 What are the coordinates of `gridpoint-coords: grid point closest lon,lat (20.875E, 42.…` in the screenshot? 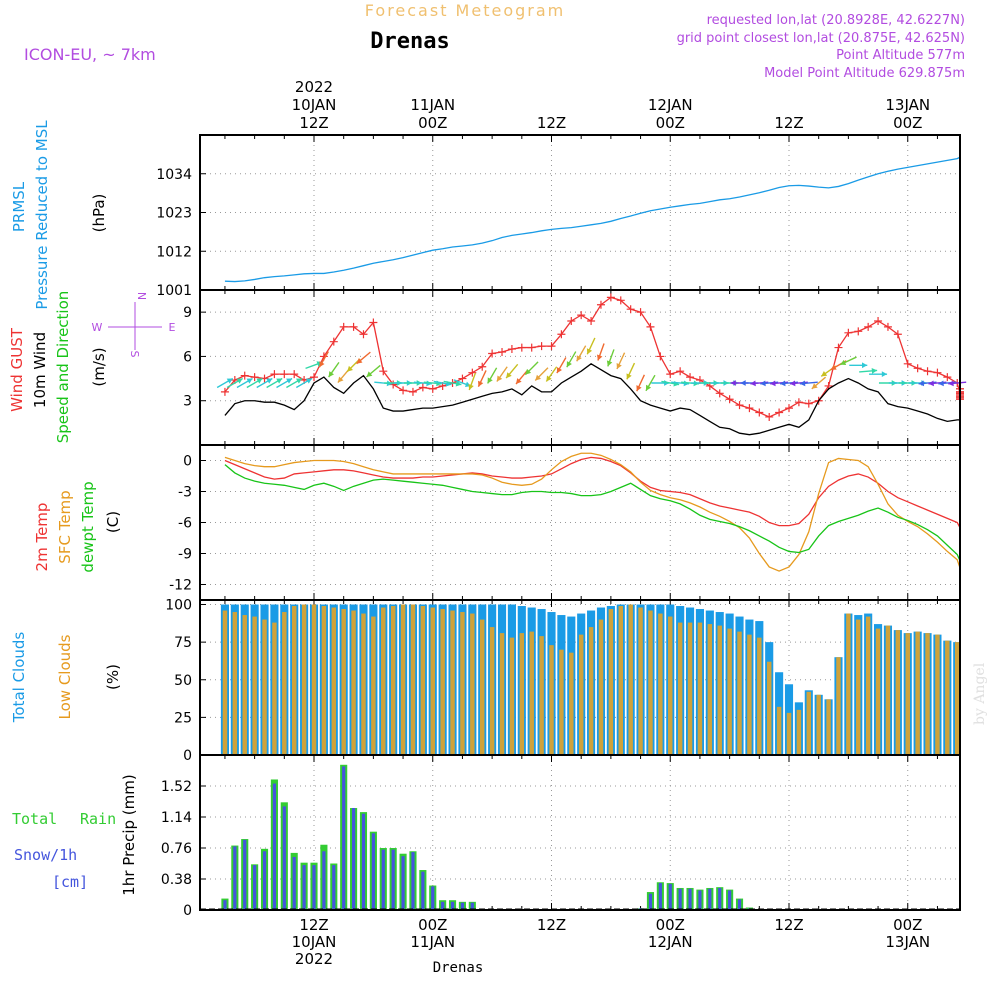 It's located at (821, 38).